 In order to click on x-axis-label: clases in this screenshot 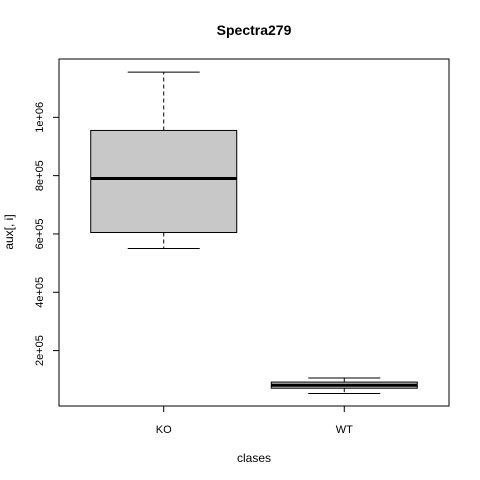, I will do `click(254, 458)`.